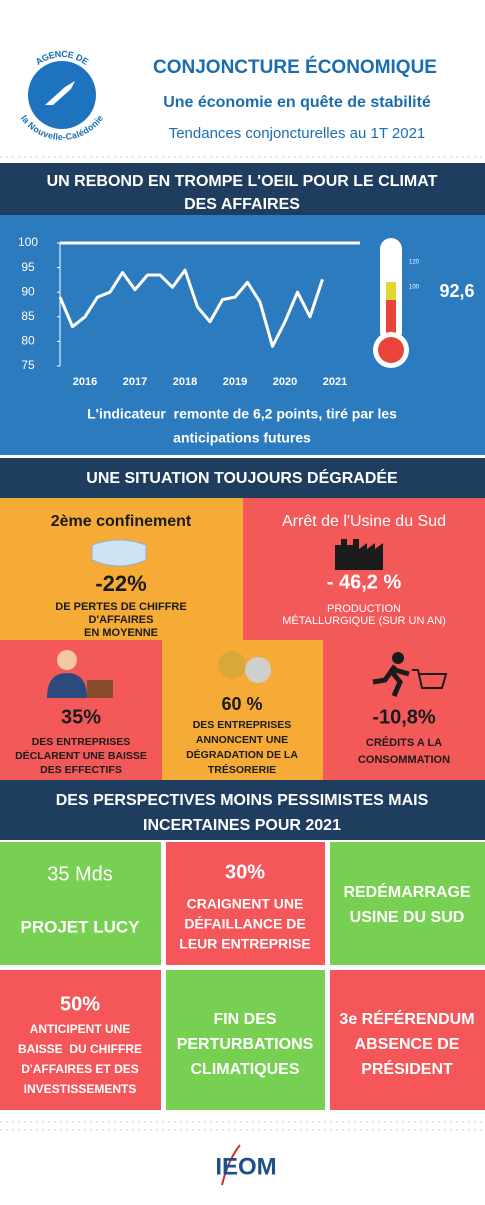 The width and height of the screenshot is (485, 1205). What do you see at coordinates (100, 689) in the screenshot?
I see `briefcase-icon` at bounding box center [100, 689].